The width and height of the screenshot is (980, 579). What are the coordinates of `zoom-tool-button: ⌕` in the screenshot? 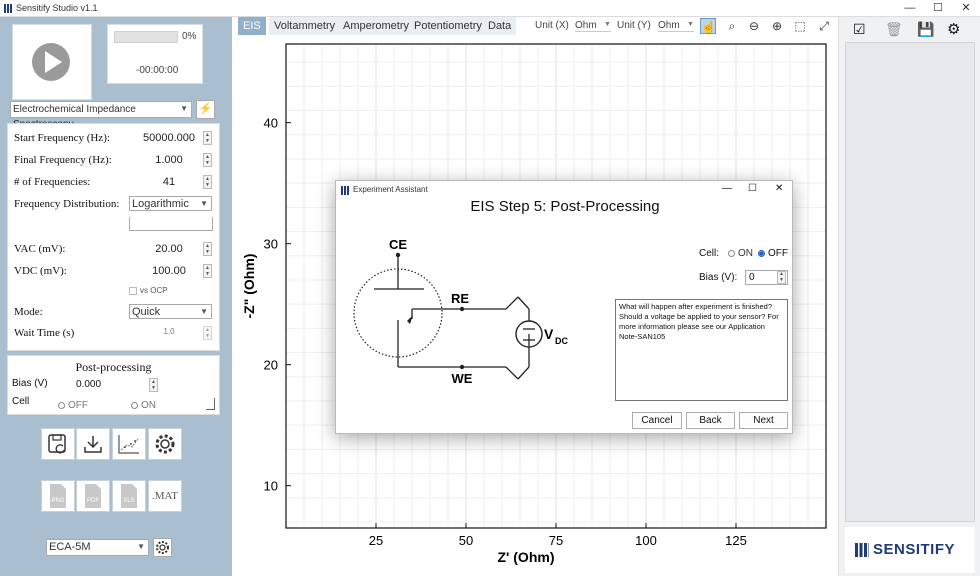 It's located at (732, 26).